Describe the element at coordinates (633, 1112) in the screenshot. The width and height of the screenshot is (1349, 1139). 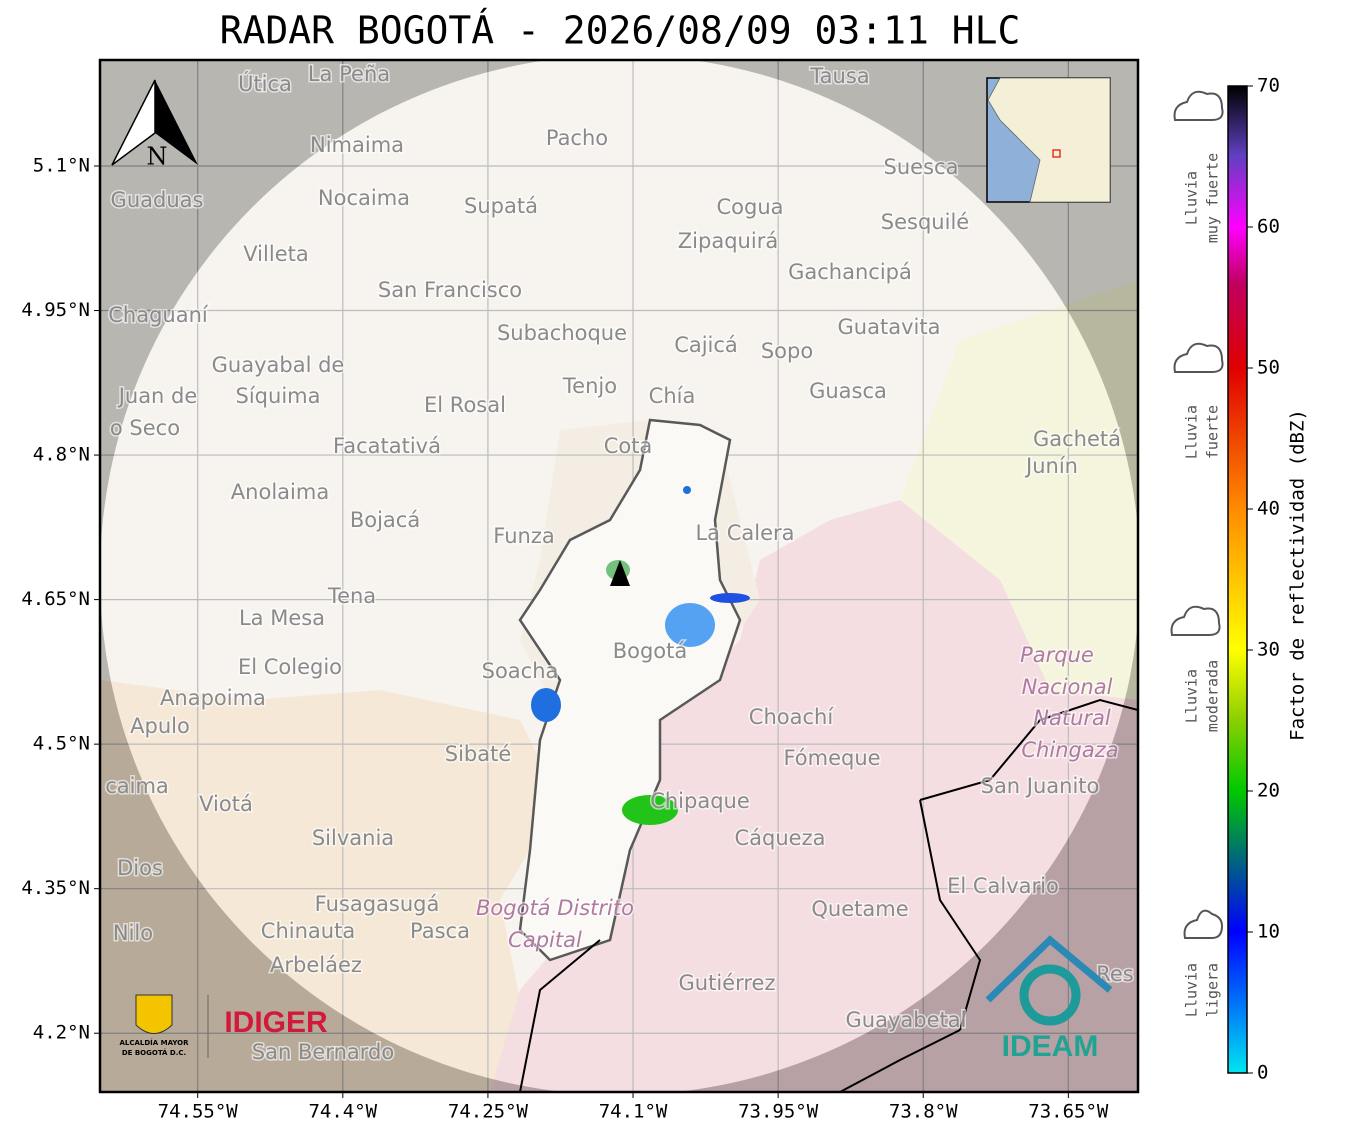
I see `x-tick-label: 74.1°W` at that location.